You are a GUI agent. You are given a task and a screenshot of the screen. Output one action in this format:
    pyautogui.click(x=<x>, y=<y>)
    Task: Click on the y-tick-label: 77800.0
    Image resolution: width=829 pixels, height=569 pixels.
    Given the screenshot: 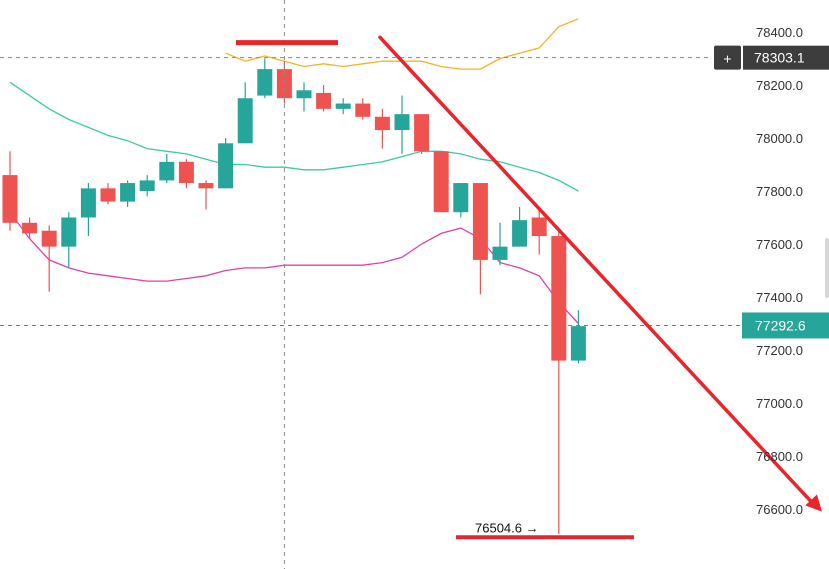 What is the action you would take?
    pyautogui.click(x=779, y=191)
    